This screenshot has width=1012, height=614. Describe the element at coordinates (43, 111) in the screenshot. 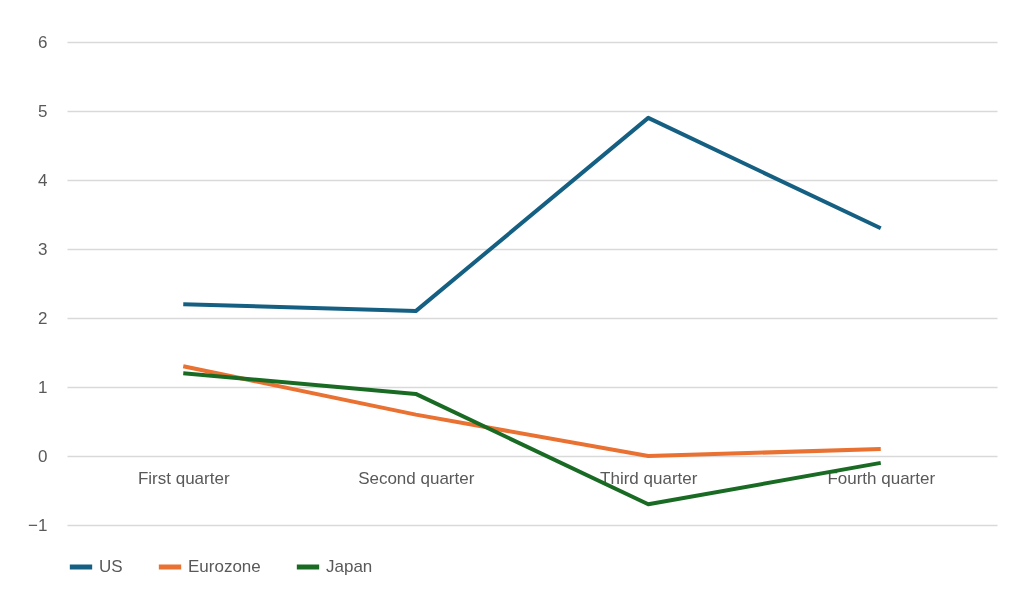

I see `y-tick-label: 5` at that location.